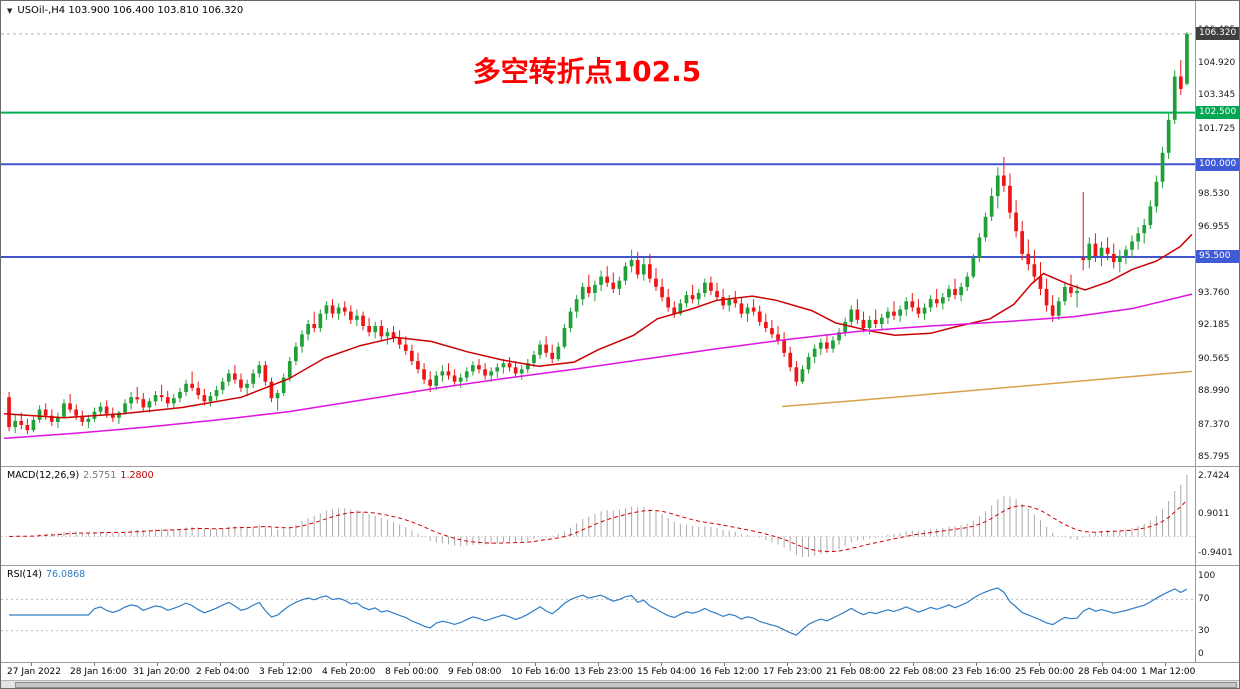 Image resolution: width=1240 pixels, height=689 pixels. Describe the element at coordinates (604, 672) in the screenshot. I see `time-axis-label: 13 Feb 23:00` at that location.